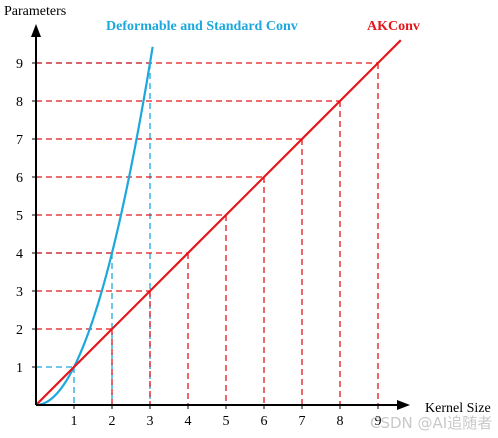  Describe the element at coordinates (35, 11) in the screenshot. I see `y-axis-label: Parameters` at that location.